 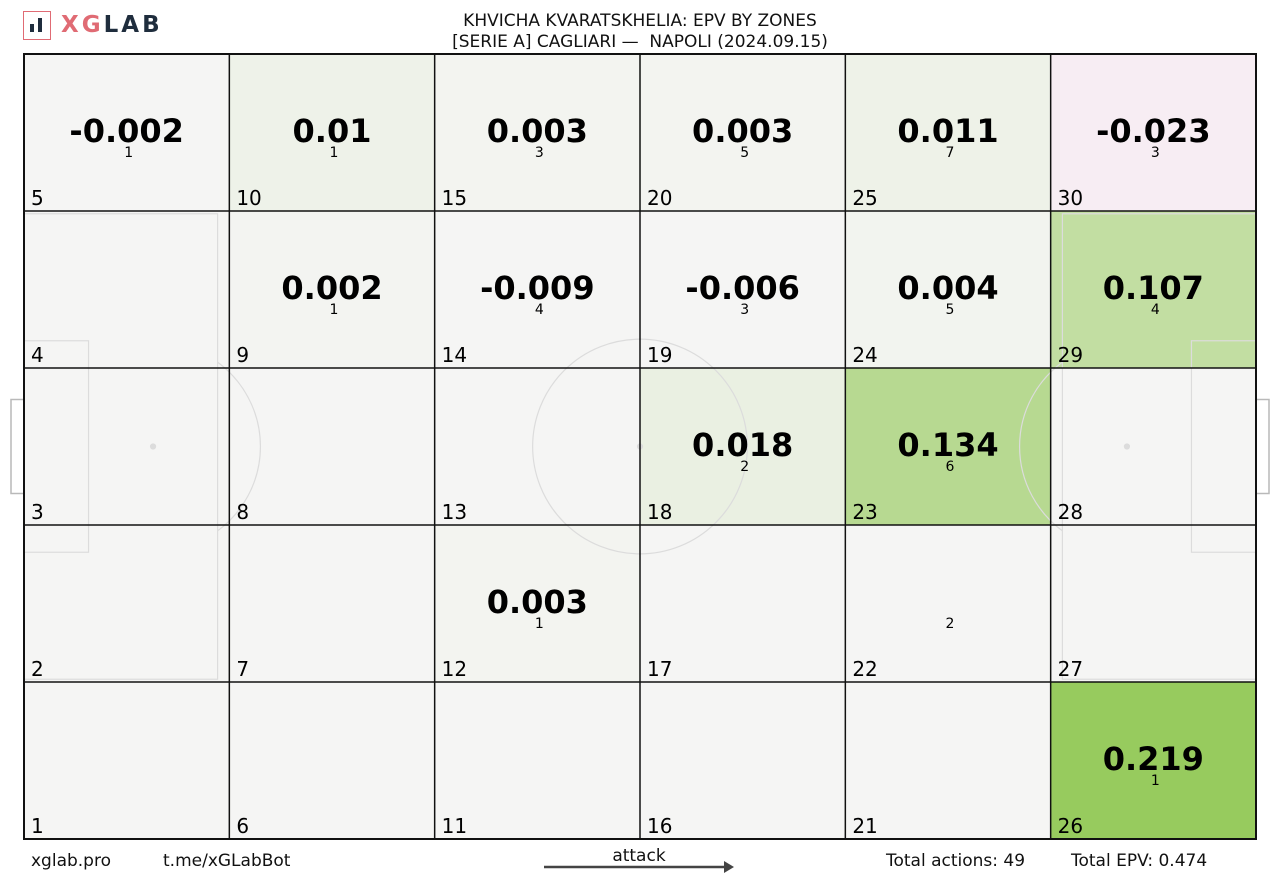 What do you see at coordinates (1070, 198) in the screenshot?
I see `zone-number: 30` at bounding box center [1070, 198].